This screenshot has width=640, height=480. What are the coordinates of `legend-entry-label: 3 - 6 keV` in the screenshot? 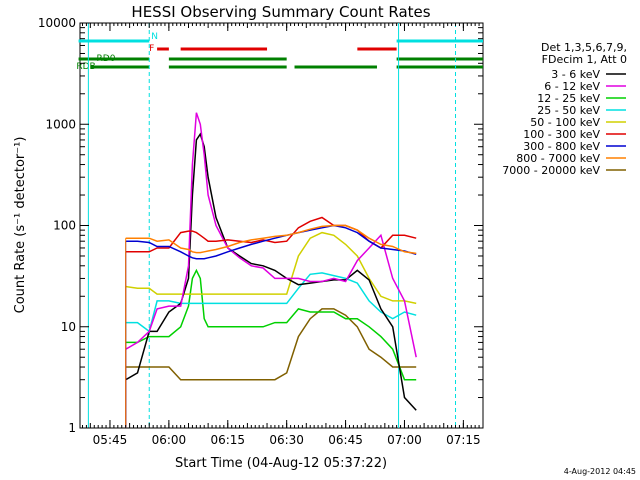 It's located at (575, 74).